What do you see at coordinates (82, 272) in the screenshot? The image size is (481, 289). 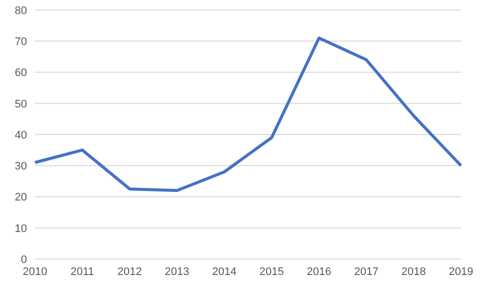 I see `x-tick-label: 2011` at bounding box center [82, 272].